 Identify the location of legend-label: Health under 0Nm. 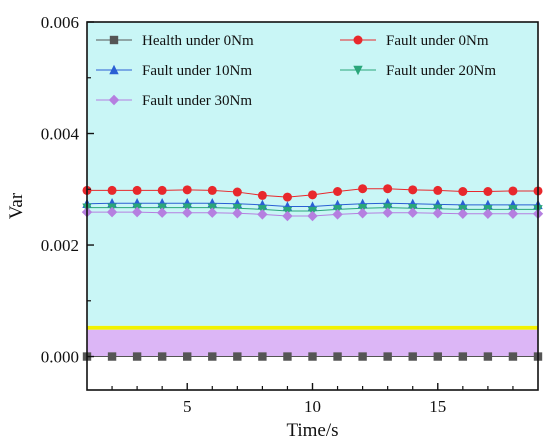
(198, 41).